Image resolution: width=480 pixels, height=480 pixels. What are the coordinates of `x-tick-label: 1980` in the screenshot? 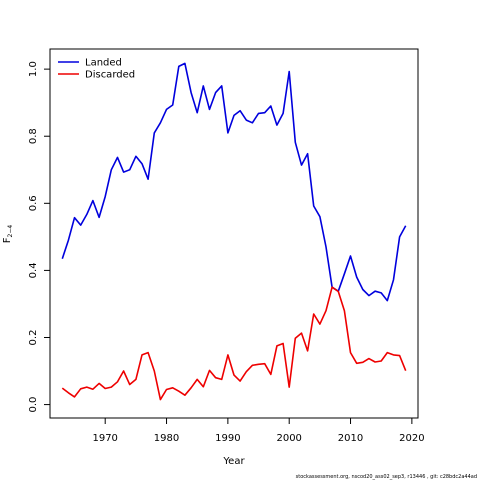 It's located at (166, 438).